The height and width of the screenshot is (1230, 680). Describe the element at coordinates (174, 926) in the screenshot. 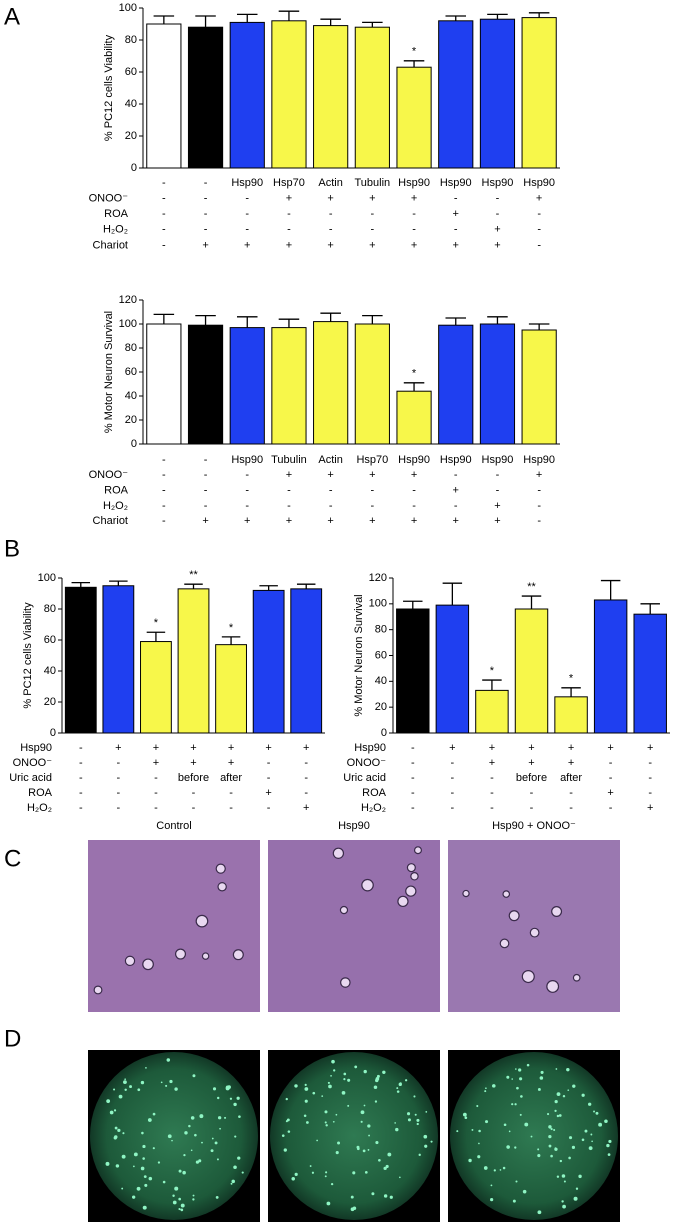

I see `micrograph` at that location.